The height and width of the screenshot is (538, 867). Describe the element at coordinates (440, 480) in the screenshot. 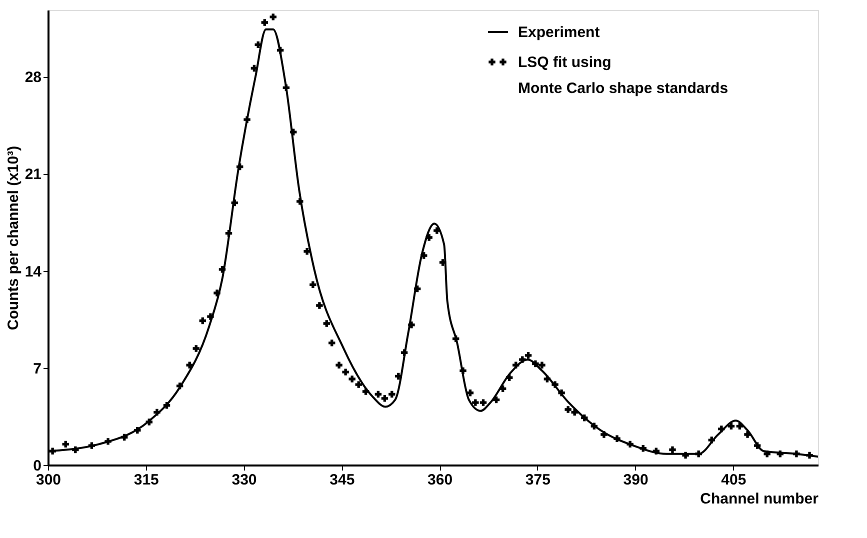

I see `x-tick-label: 360` at that location.